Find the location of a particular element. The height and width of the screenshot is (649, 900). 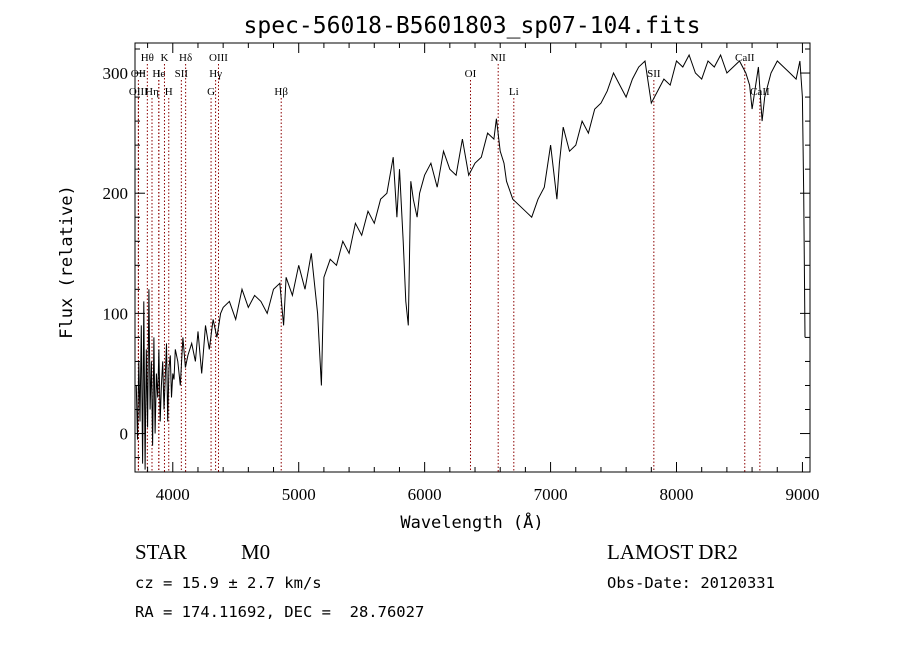

line-label: OI is located at coordinates (471, 74).